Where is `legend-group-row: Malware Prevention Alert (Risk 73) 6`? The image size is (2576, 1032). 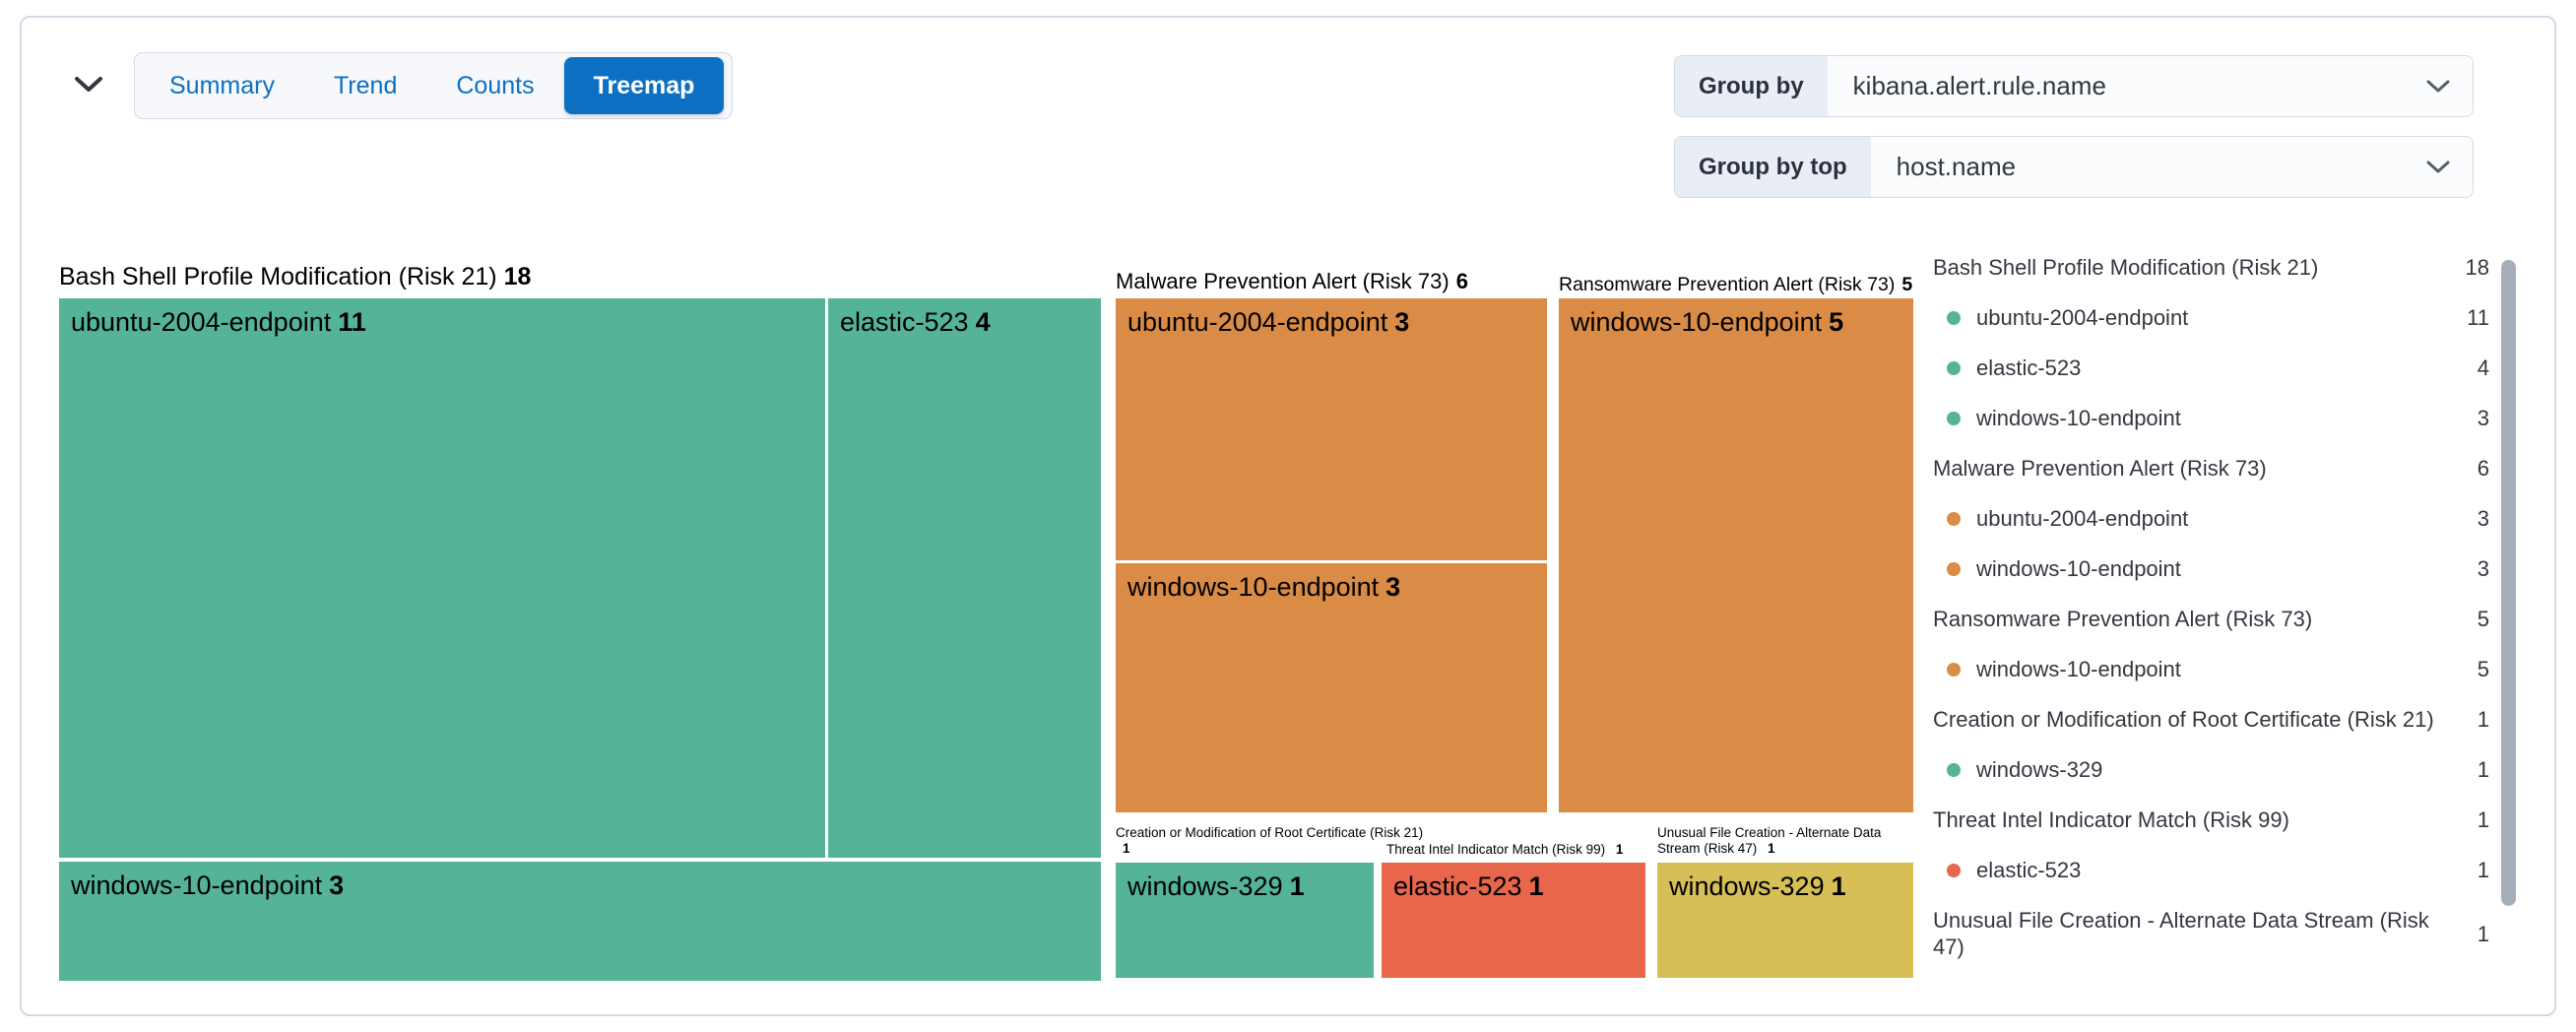
legend-group-row: Malware Prevention Alert (Risk 73) 6 is located at coordinates (2211, 468).